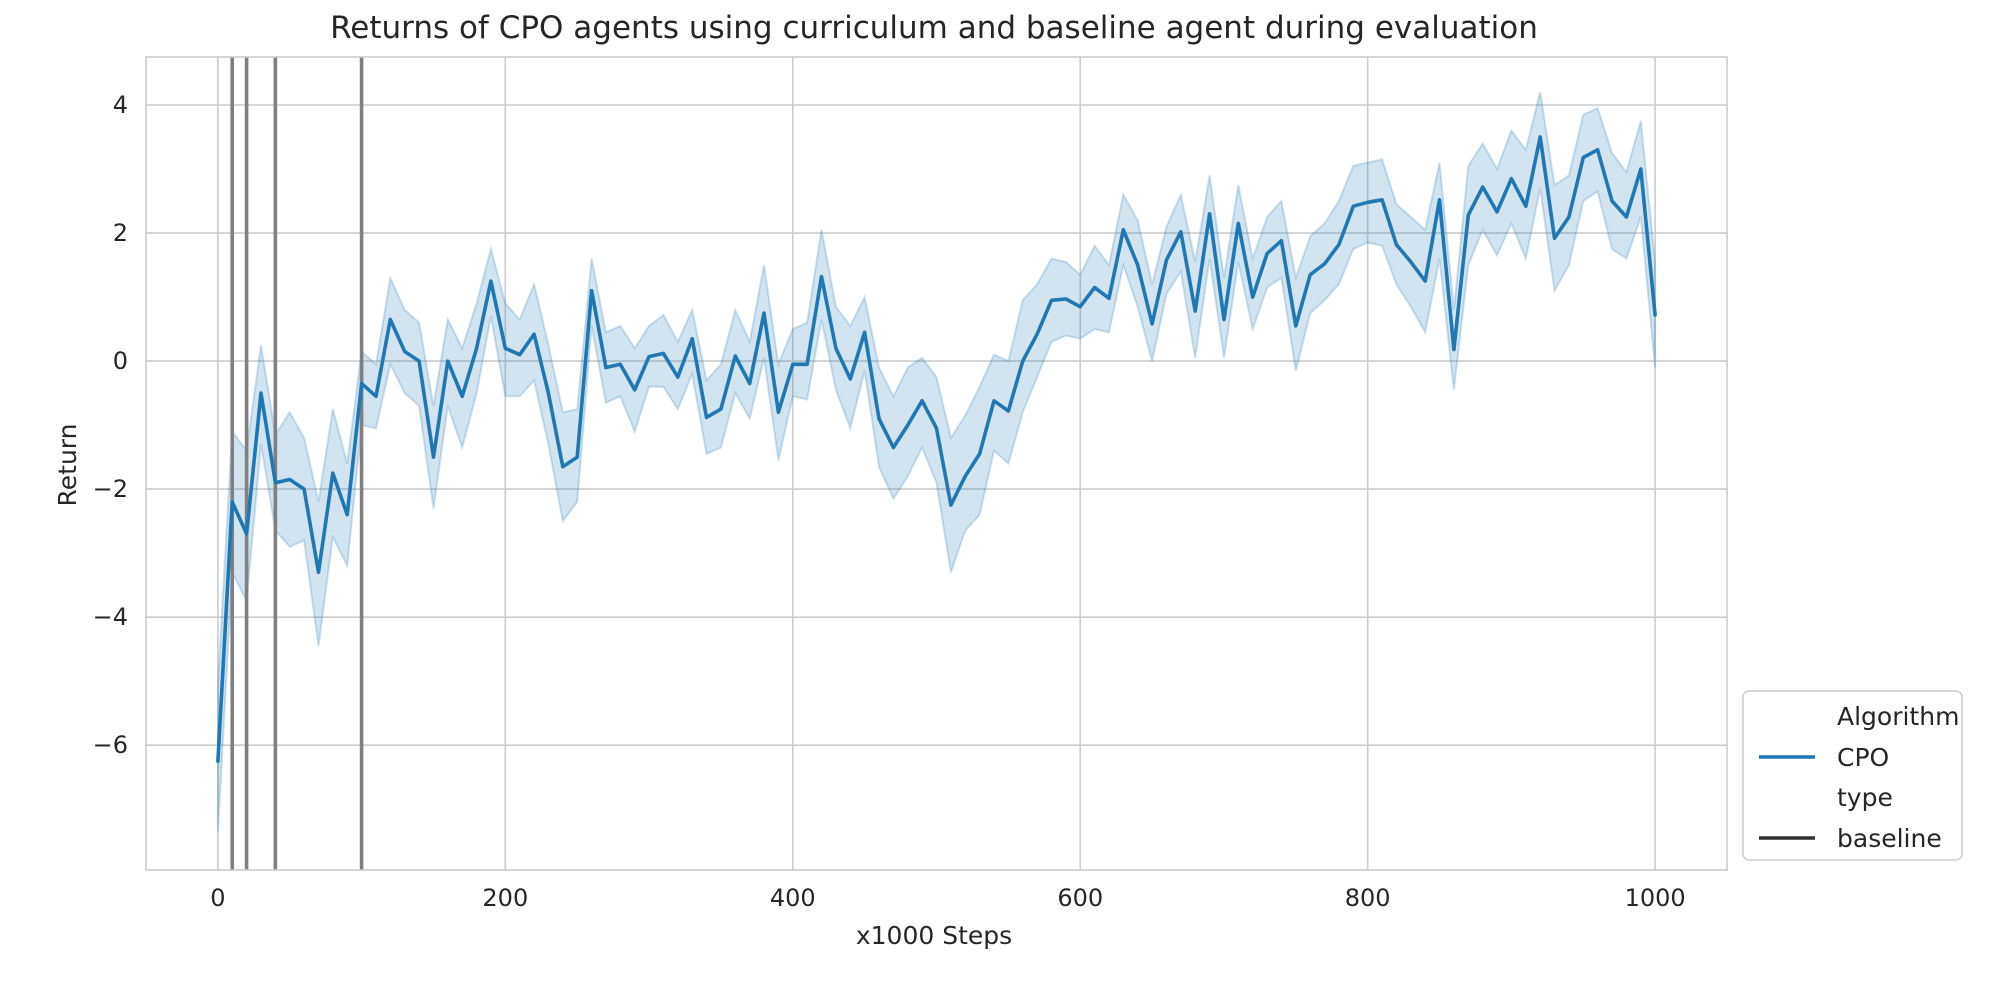 The image size is (2000, 1000). Describe the element at coordinates (505, 898) in the screenshot. I see `x-tick-label: 200` at that location.